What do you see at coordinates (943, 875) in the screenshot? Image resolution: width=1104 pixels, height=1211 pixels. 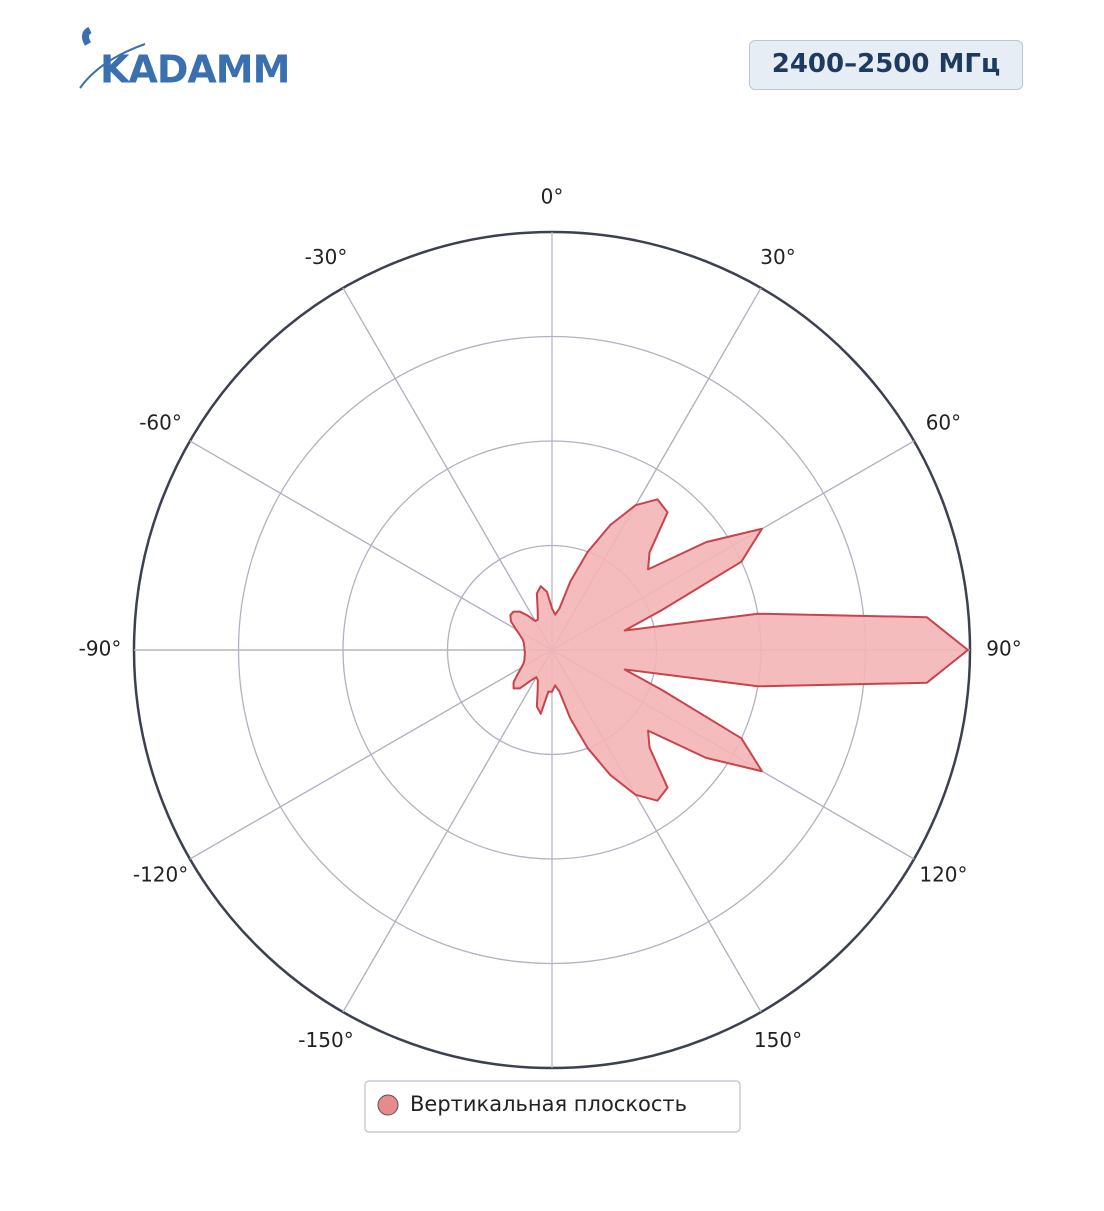 I see `angle-label: 120°` at bounding box center [943, 875].